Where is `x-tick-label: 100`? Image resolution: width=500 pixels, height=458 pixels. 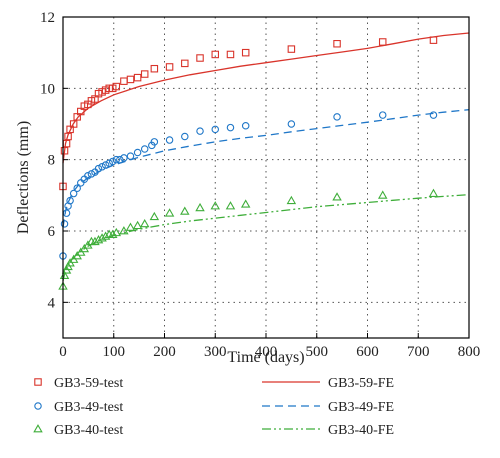
x-tick-label: 100 is located at coordinates (114, 352).